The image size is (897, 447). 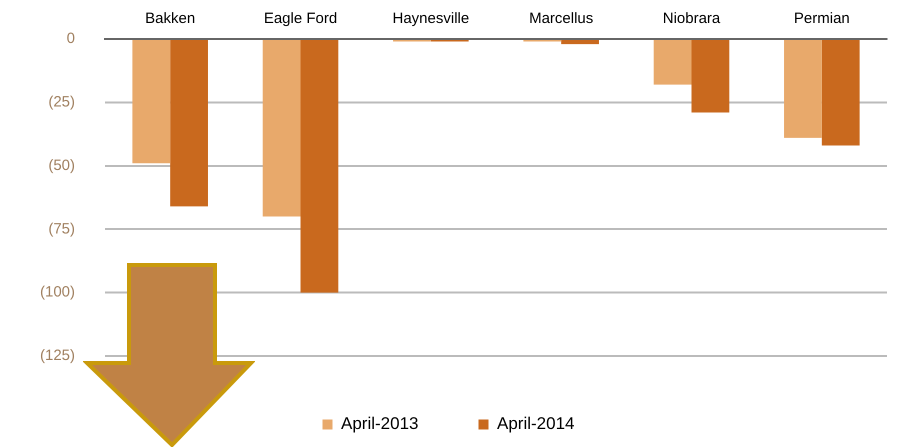 I want to click on x-tick-label: Eagle Ford, so click(x=301, y=19).